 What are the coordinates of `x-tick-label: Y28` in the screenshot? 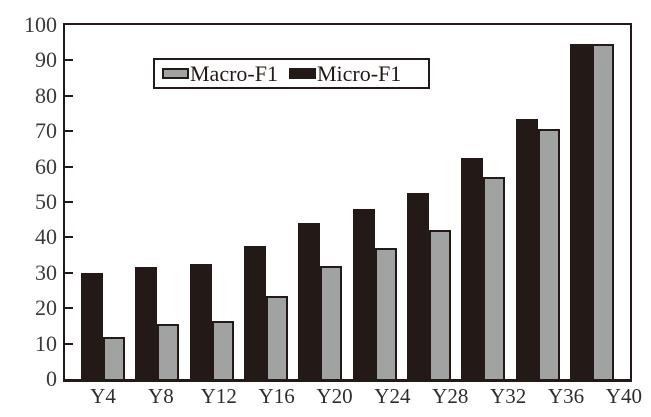 It's located at (450, 396).